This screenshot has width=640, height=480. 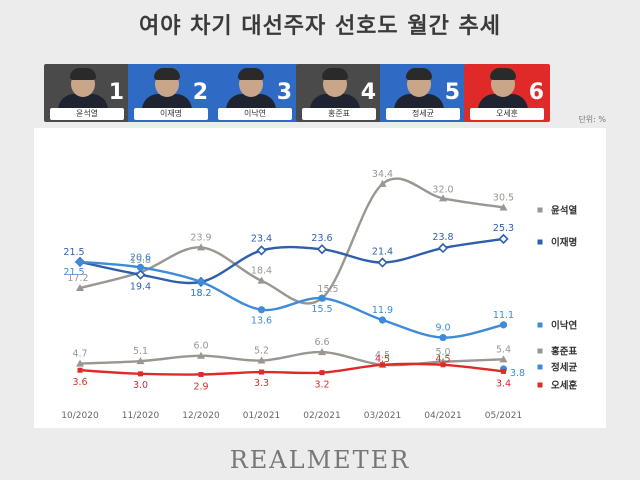 I want to click on legend-label: 윤석열, so click(x=564, y=211).